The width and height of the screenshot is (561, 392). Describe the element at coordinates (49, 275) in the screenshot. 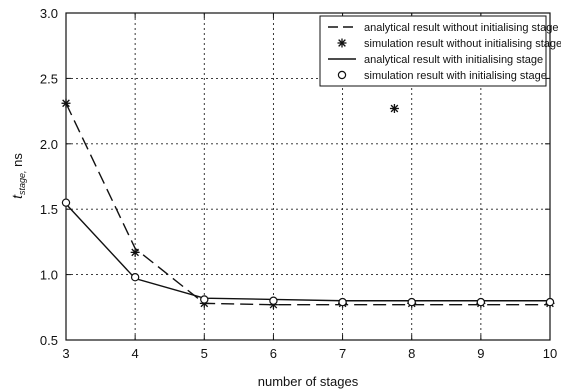

I see `y-tick-label: 1.0` at that location.